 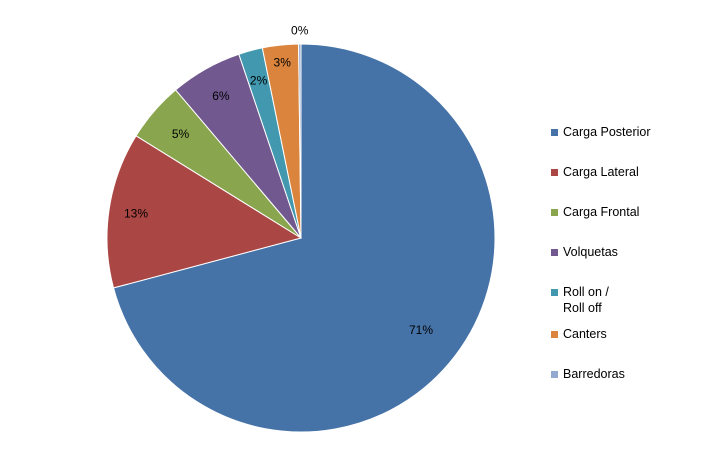 I want to click on data-label-barredoras: 0%, so click(x=300, y=30).